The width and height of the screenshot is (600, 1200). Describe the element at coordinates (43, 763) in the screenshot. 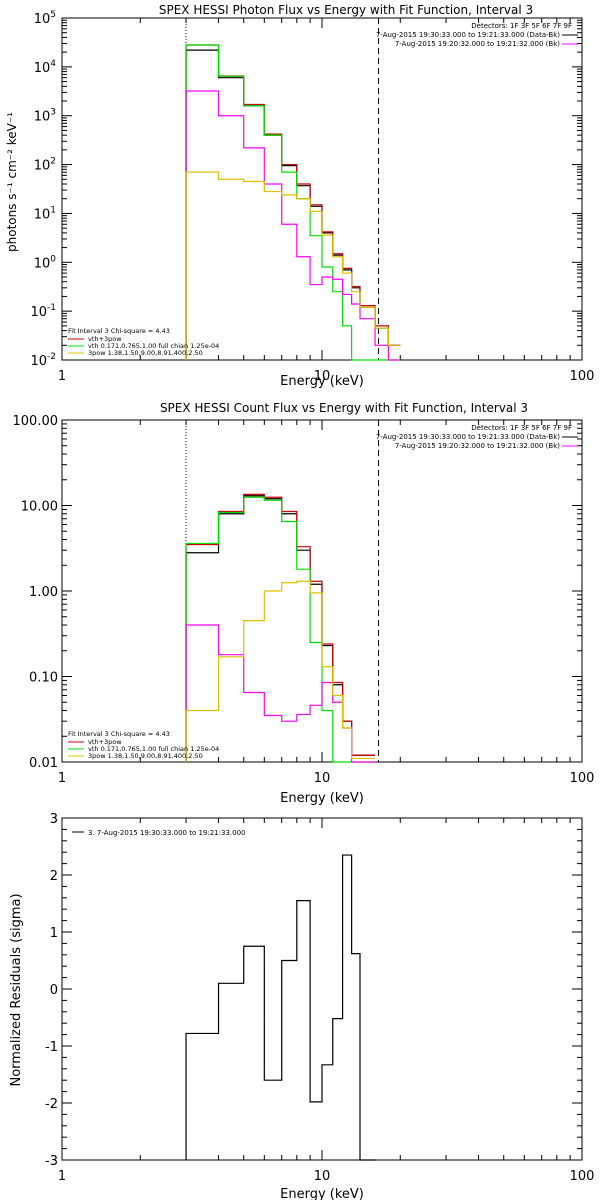

I see `y-tick-label: 0.01` at that location.